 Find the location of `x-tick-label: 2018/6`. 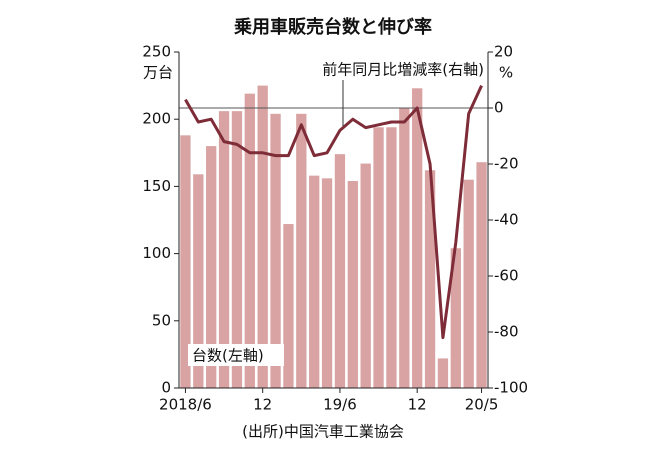

x-tick-label: 2018/6 is located at coordinates (185, 405).